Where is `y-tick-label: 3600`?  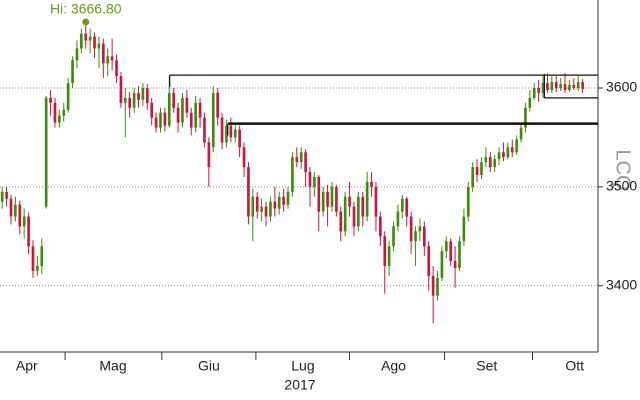 y-tick-label: 3600 is located at coordinates (621, 87).